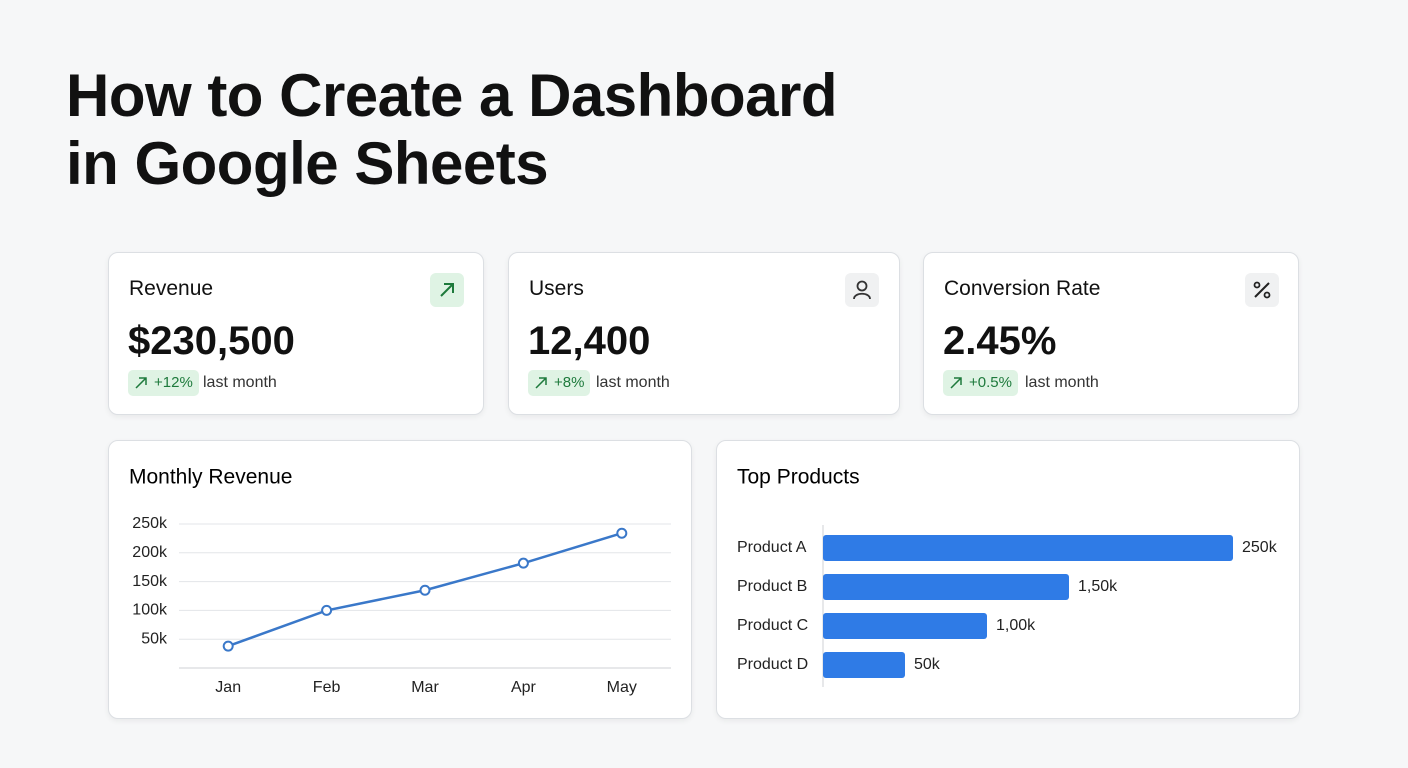  Describe the element at coordinates (927, 664) in the screenshot. I see `value-label: 50k` at that location.